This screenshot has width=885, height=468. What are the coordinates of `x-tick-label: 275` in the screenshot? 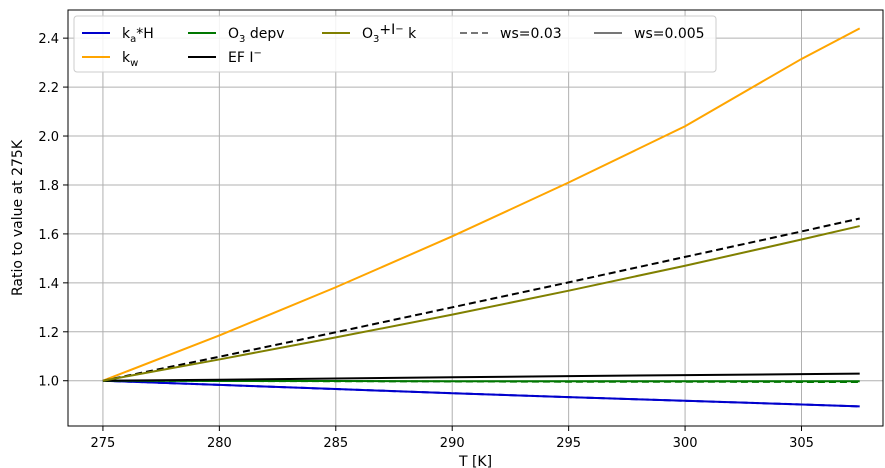 It's located at (103, 443).